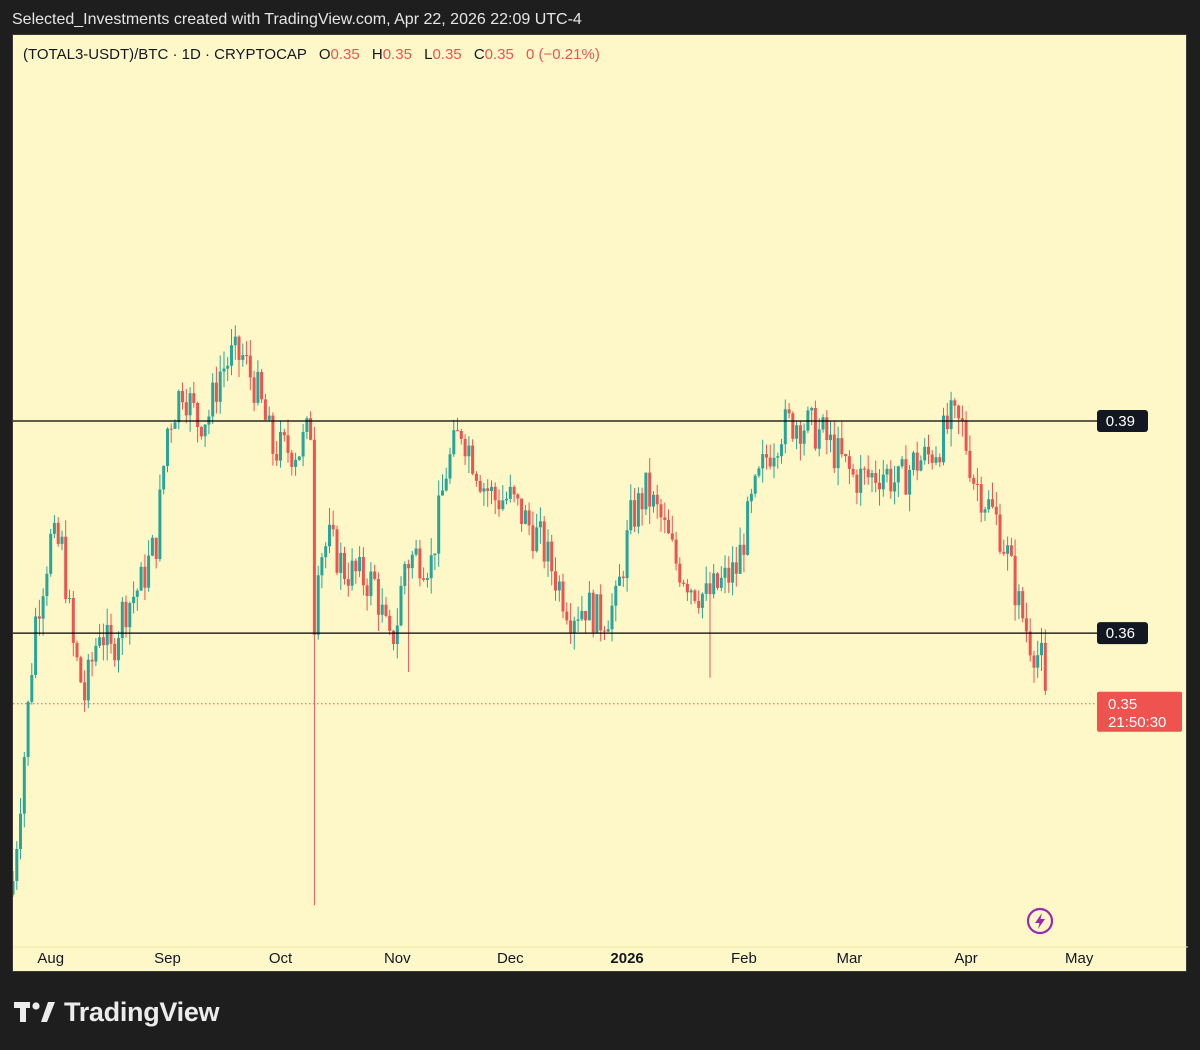 The height and width of the screenshot is (1050, 1200). I want to click on open-label: O, so click(324, 54).